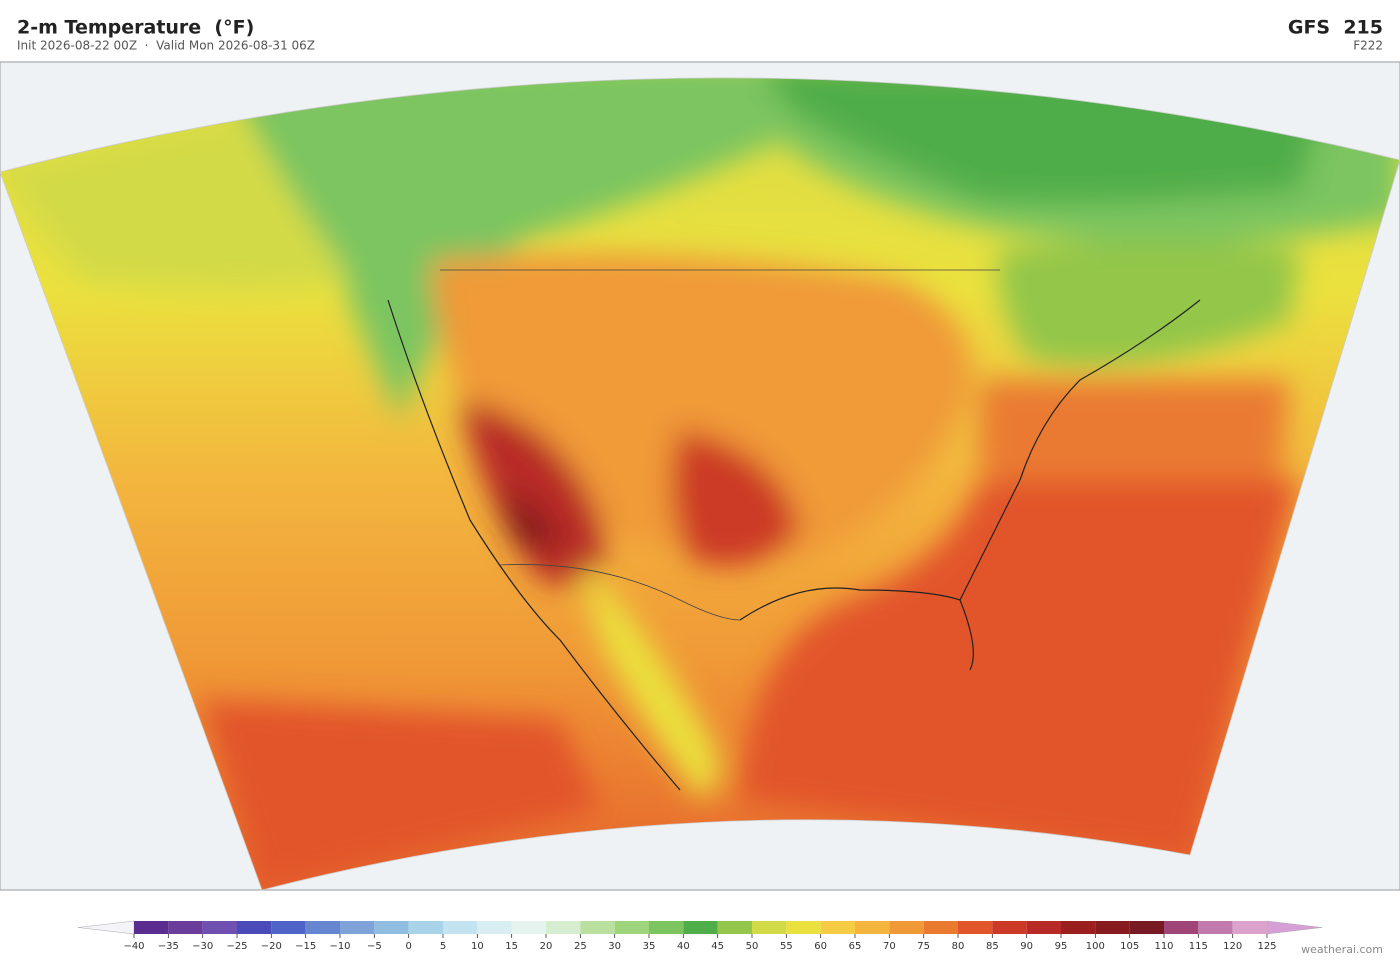  Describe the element at coordinates (1335, 28) in the screenshot. I see `model-label: GFS 215` at that location.